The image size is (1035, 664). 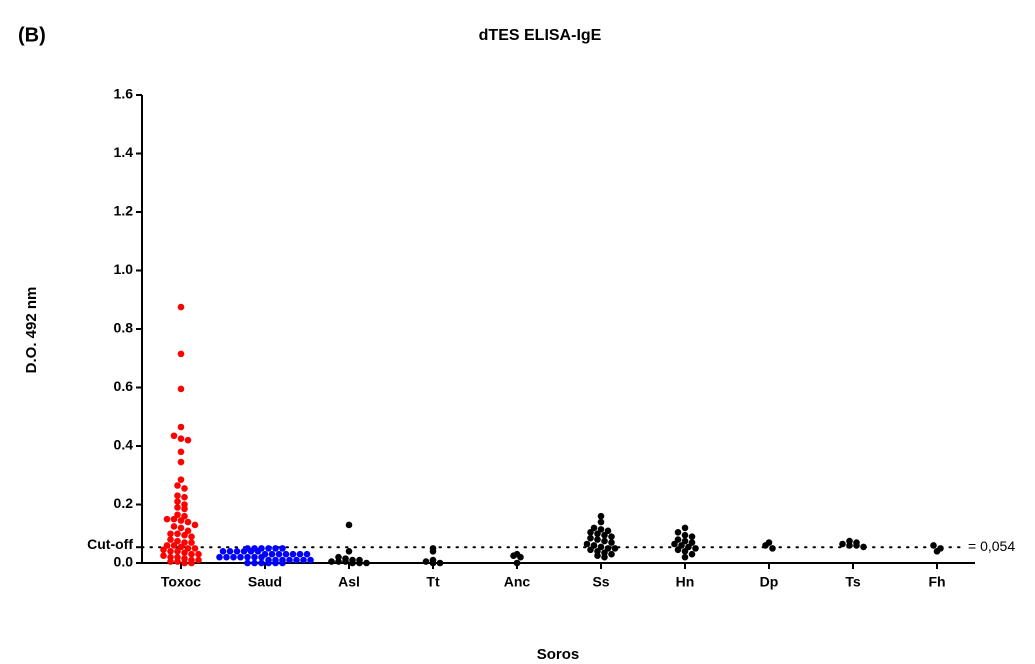 I want to click on y-tick-label: 1.6, so click(x=124, y=94).